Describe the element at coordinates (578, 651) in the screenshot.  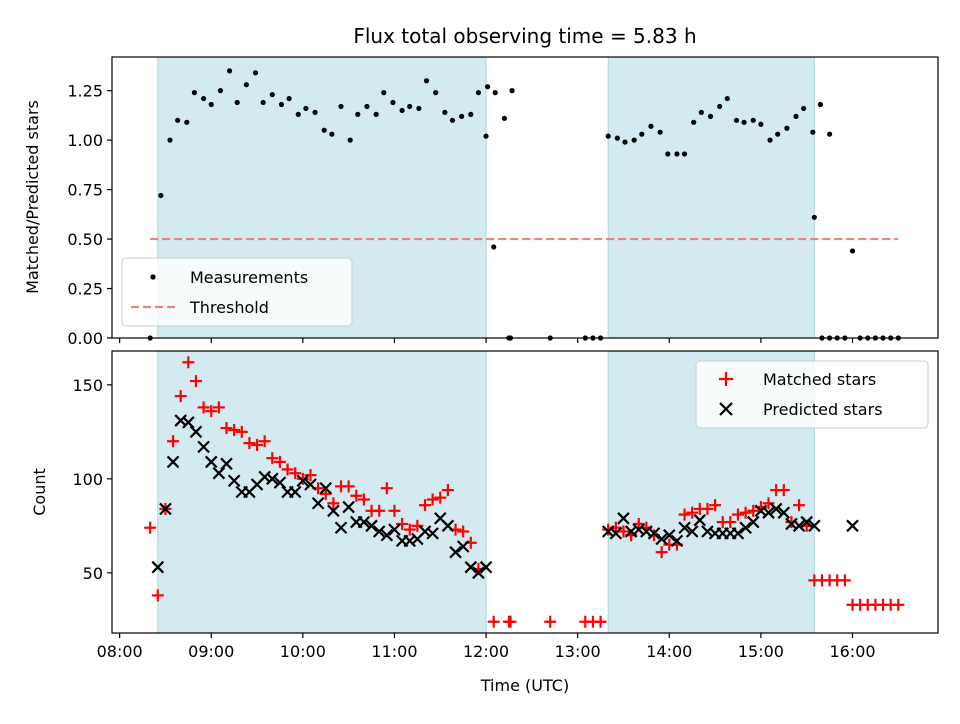
I see `x-tick-label: 13:00` at that location.